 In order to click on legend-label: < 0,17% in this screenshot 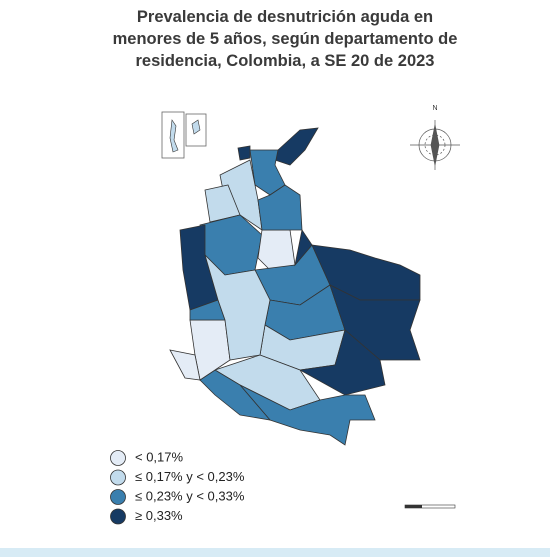, I will do `click(159, 456)`.